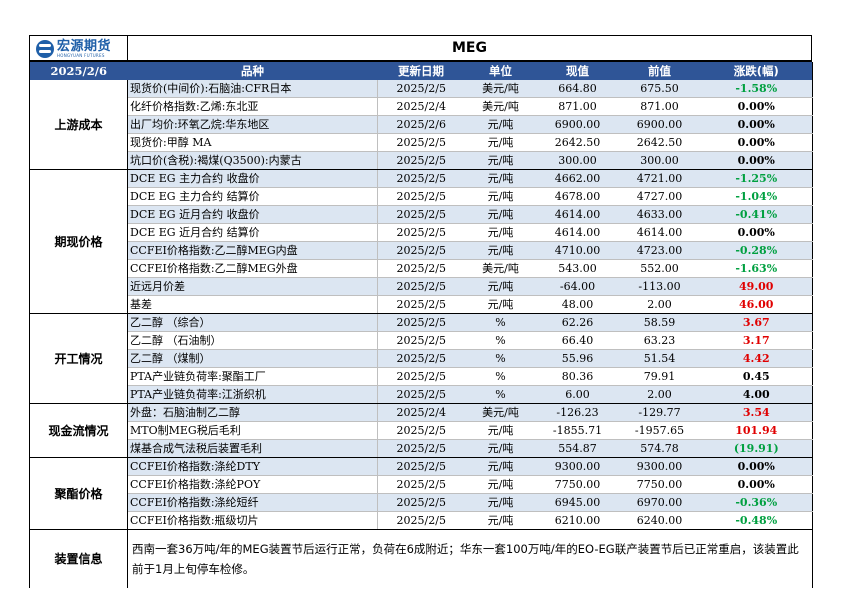 The image size is (842, 595). What do you see at coordinates (81, 55) in the screenshot?
I see `brand-name-en: HONGYUAN FUTURES` at bounding box center [81, 55].